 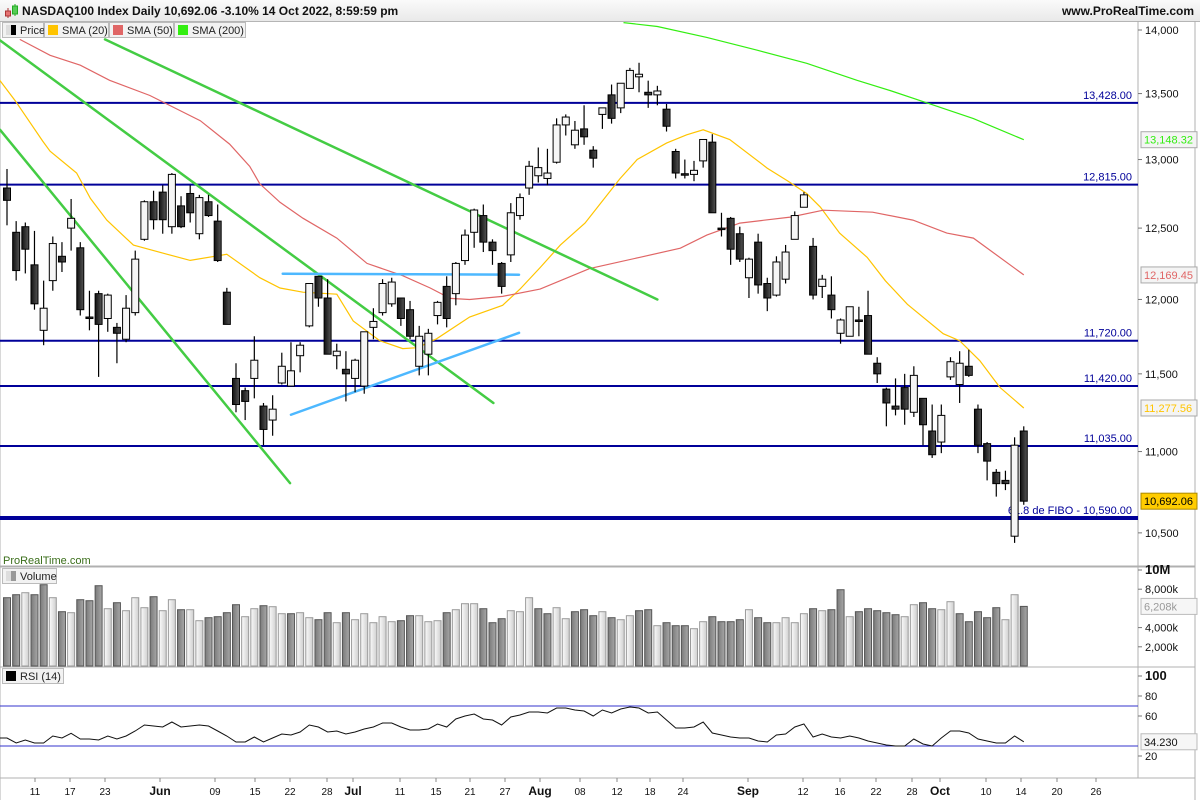 I want to click on date-axis-label: 14, so click(x=1021, y=792).